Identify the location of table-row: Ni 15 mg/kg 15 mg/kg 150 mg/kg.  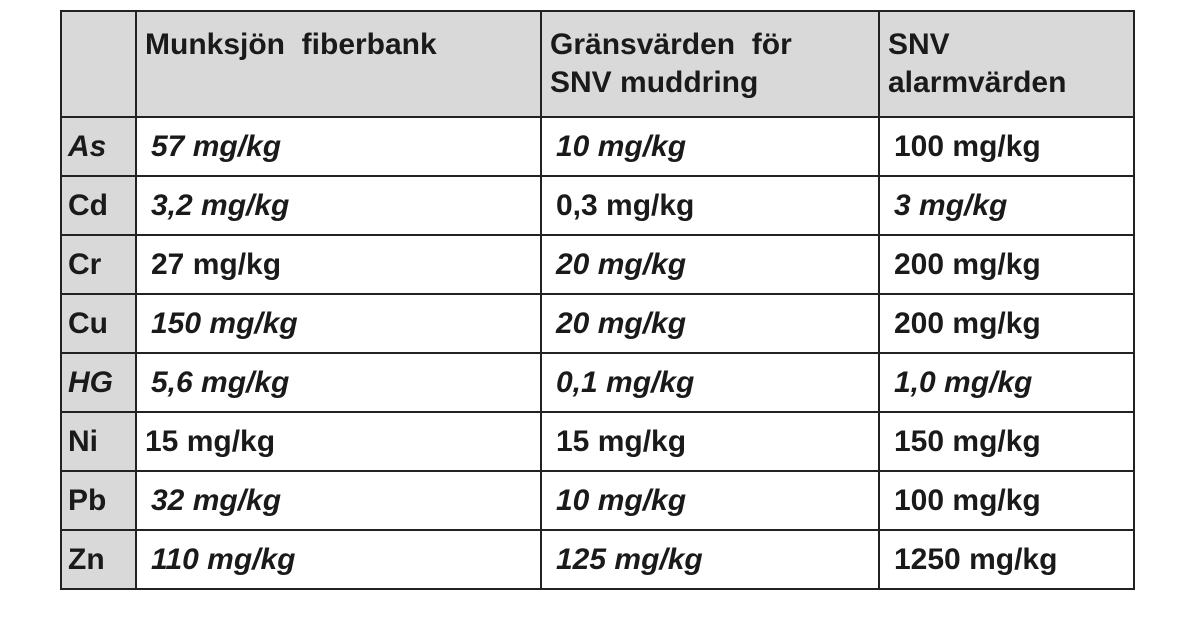
(597, 441).